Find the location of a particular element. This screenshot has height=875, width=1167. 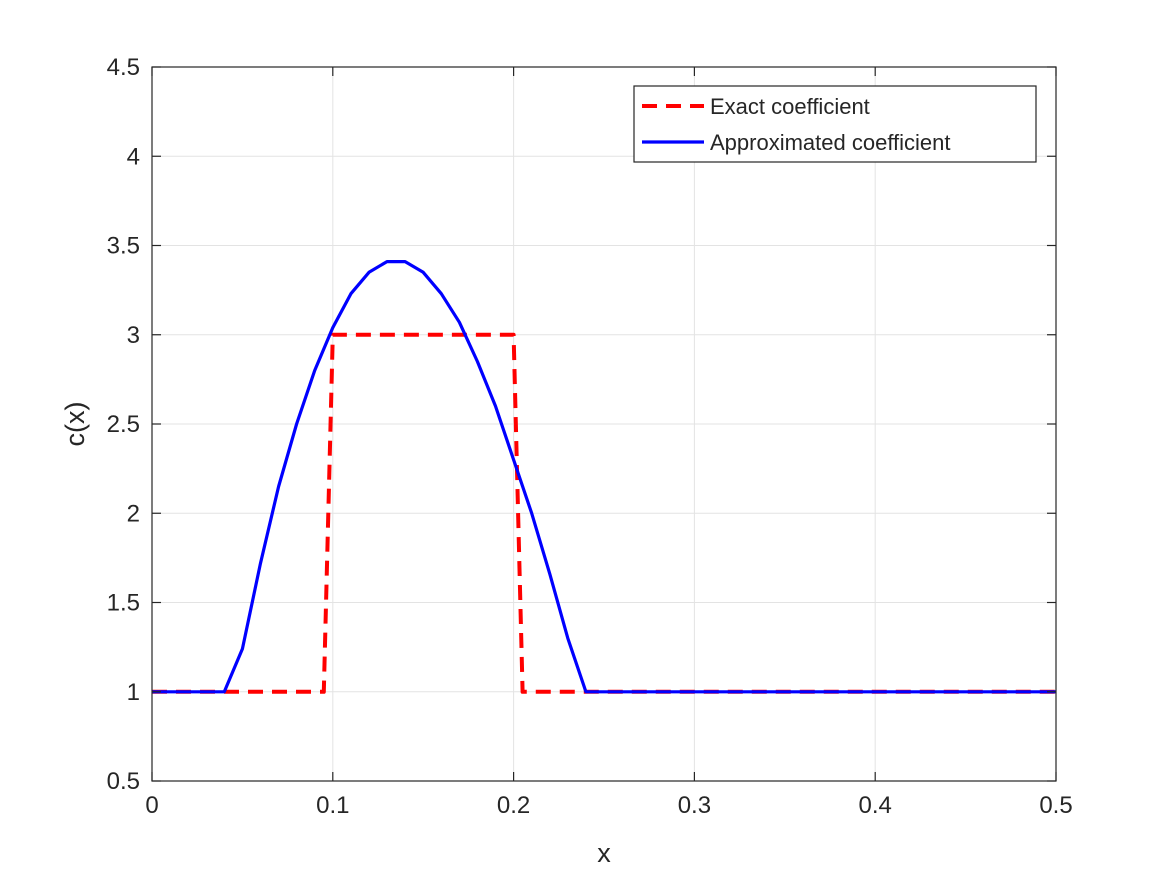

x-tick-label: 0.3 is located at coordinates (694, 805).